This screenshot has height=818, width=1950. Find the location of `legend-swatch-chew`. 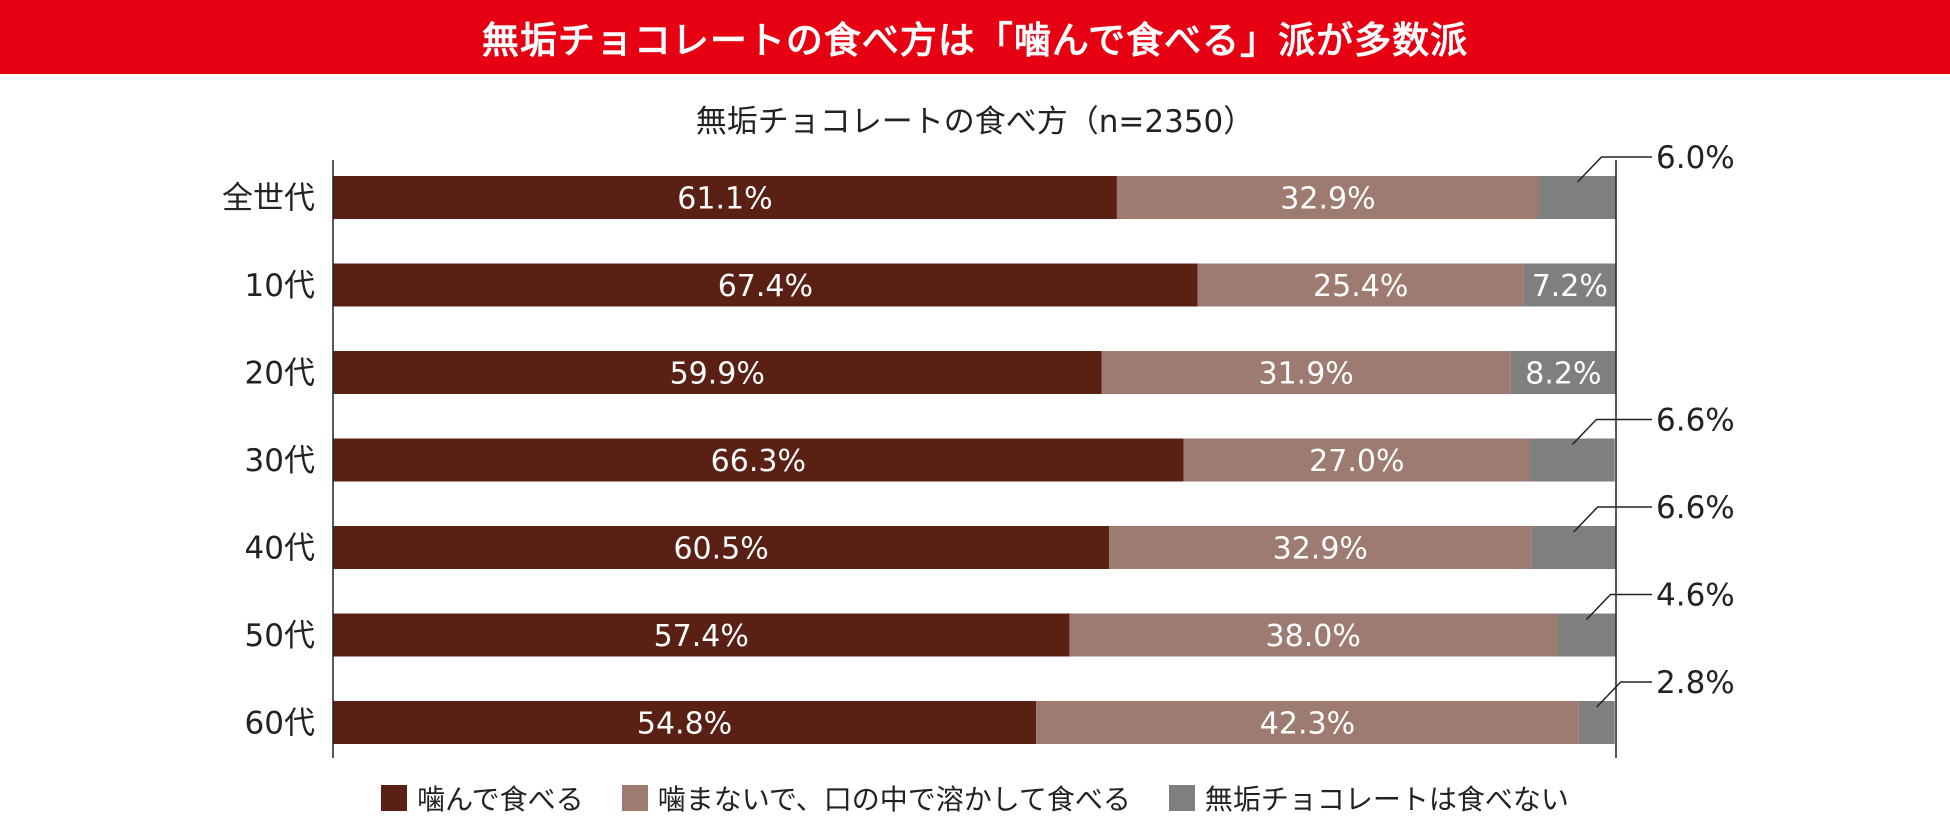

legend-swatch-chew is located at coordinates (394, 798).